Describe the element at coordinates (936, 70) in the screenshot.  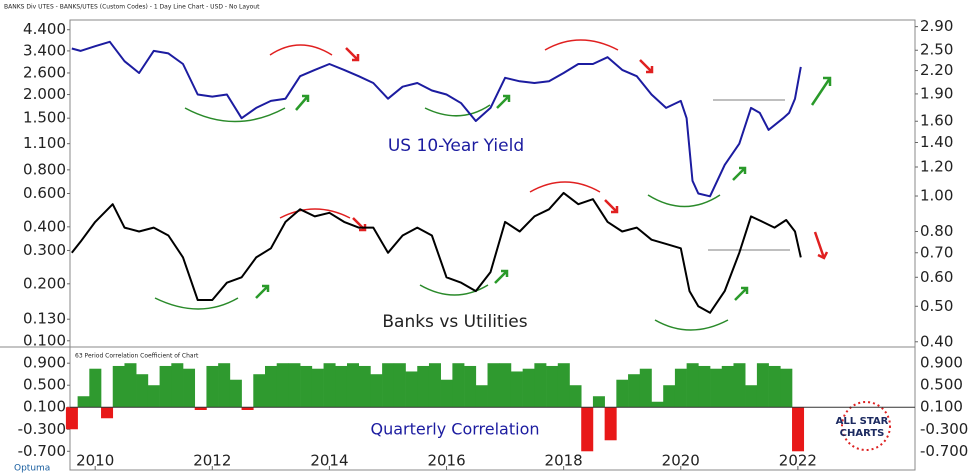
I see `y2-tick-label: 2.20` at that location.